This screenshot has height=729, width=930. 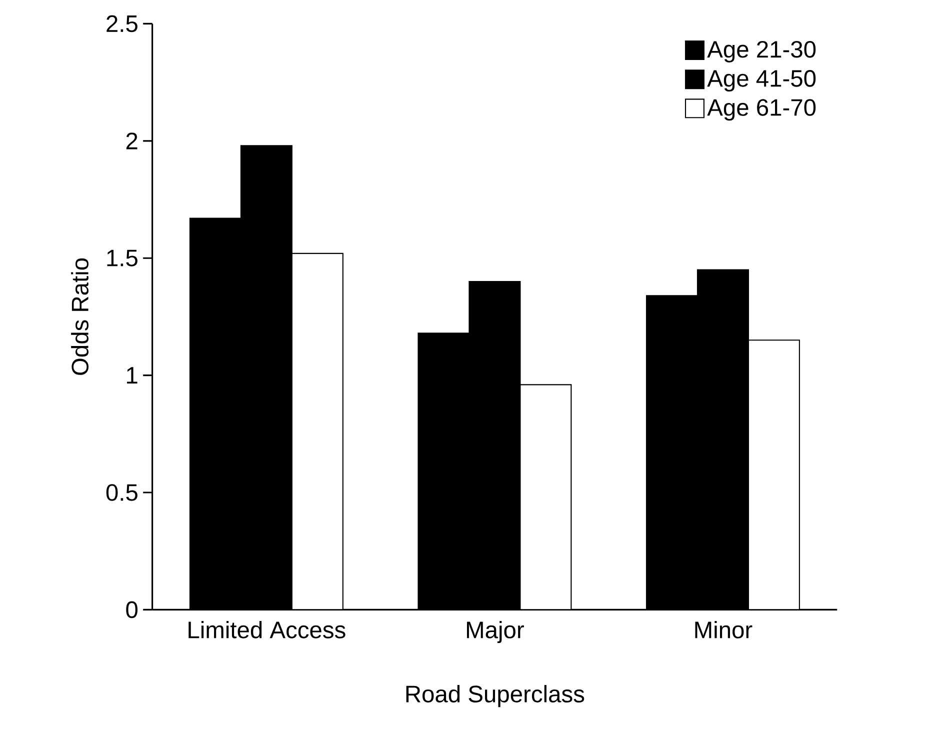 I want to click on x-tick-label: Limited Access, so click(x=267, y=629).